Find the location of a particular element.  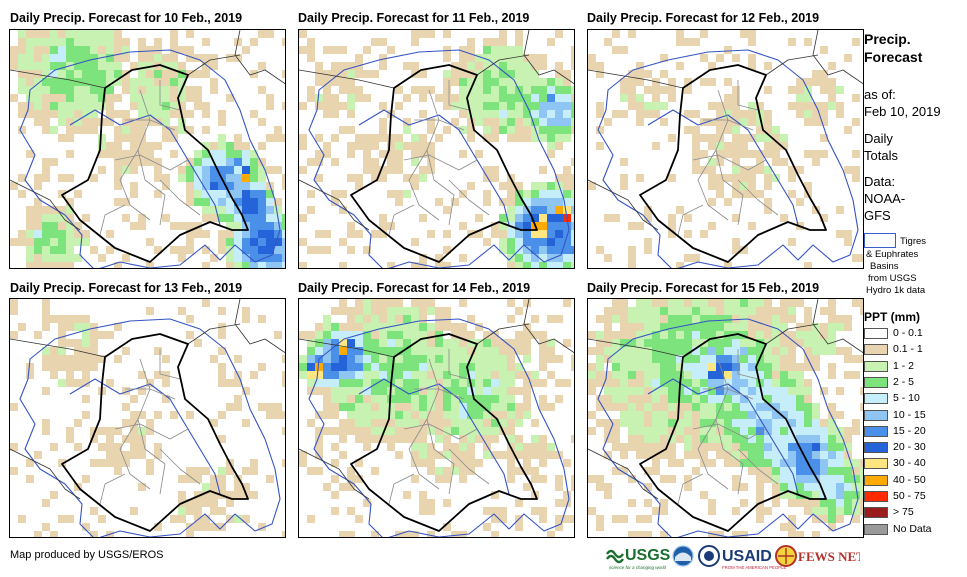

sidebar-data-line2: NOAA- is located at coordinates (885, 198).